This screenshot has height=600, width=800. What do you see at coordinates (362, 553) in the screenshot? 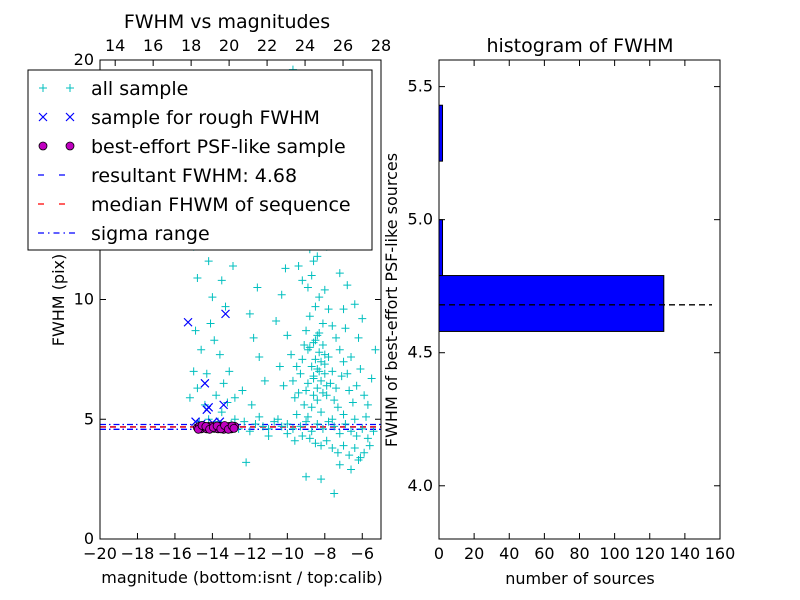
I see `x-tick-label: −6` at bounding box center [362, 553].